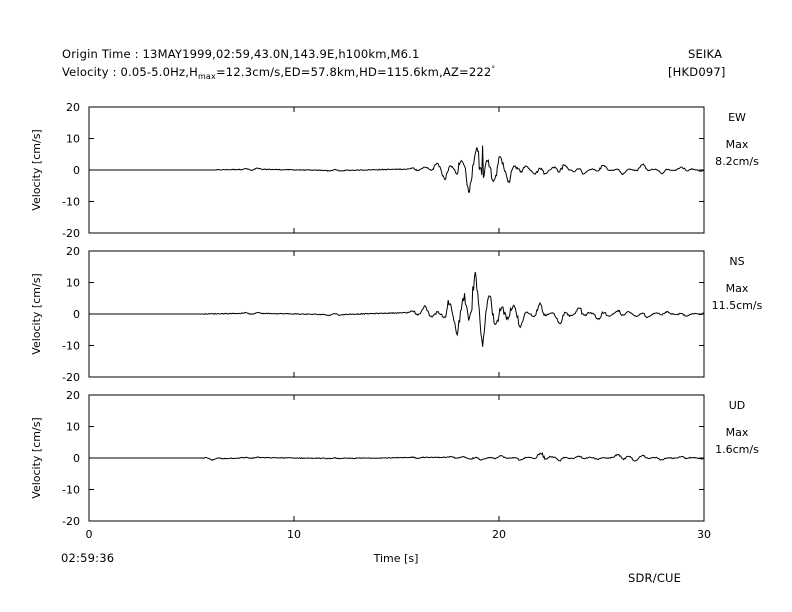 This screenshot has width=792, height=612. I want to click on max-value: 8.2cm/s, so click(737, 161).